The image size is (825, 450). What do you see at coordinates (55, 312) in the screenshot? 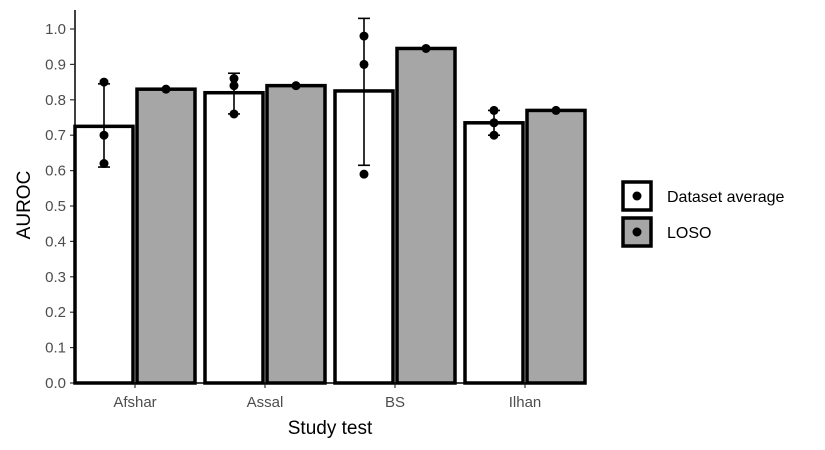
I see `y-tick-label: 0.2` at bounding box center [55, 312].